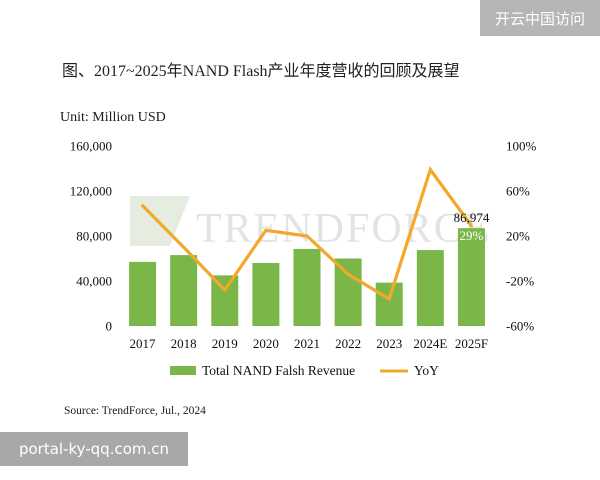  What do you see at coordinates (225, 300) in the screenshot?
I see `bar-2019` at bounding box center [225, 300].